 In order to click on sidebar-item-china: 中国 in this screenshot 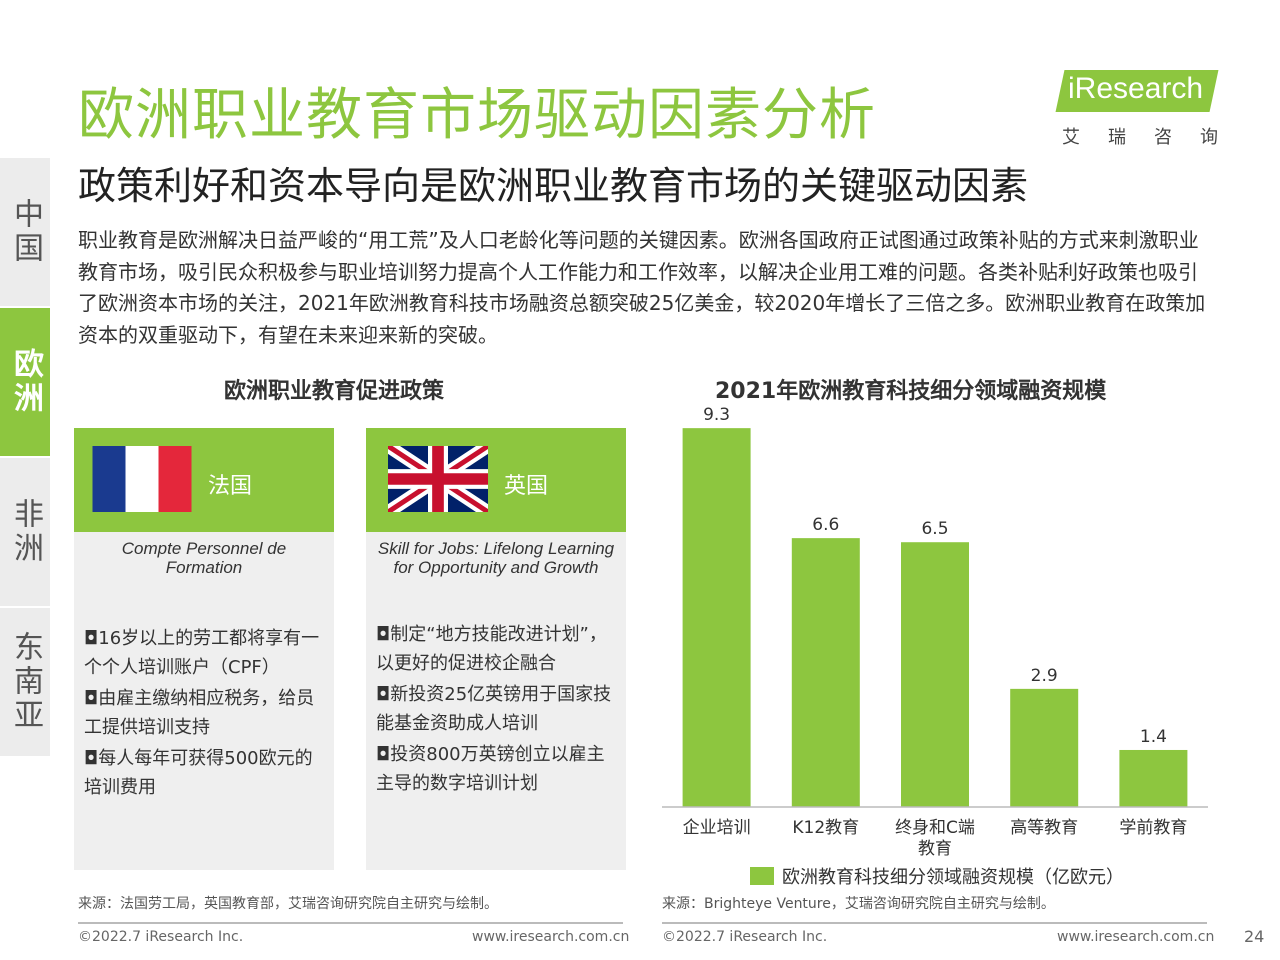, I will do `click(25, 233)`.